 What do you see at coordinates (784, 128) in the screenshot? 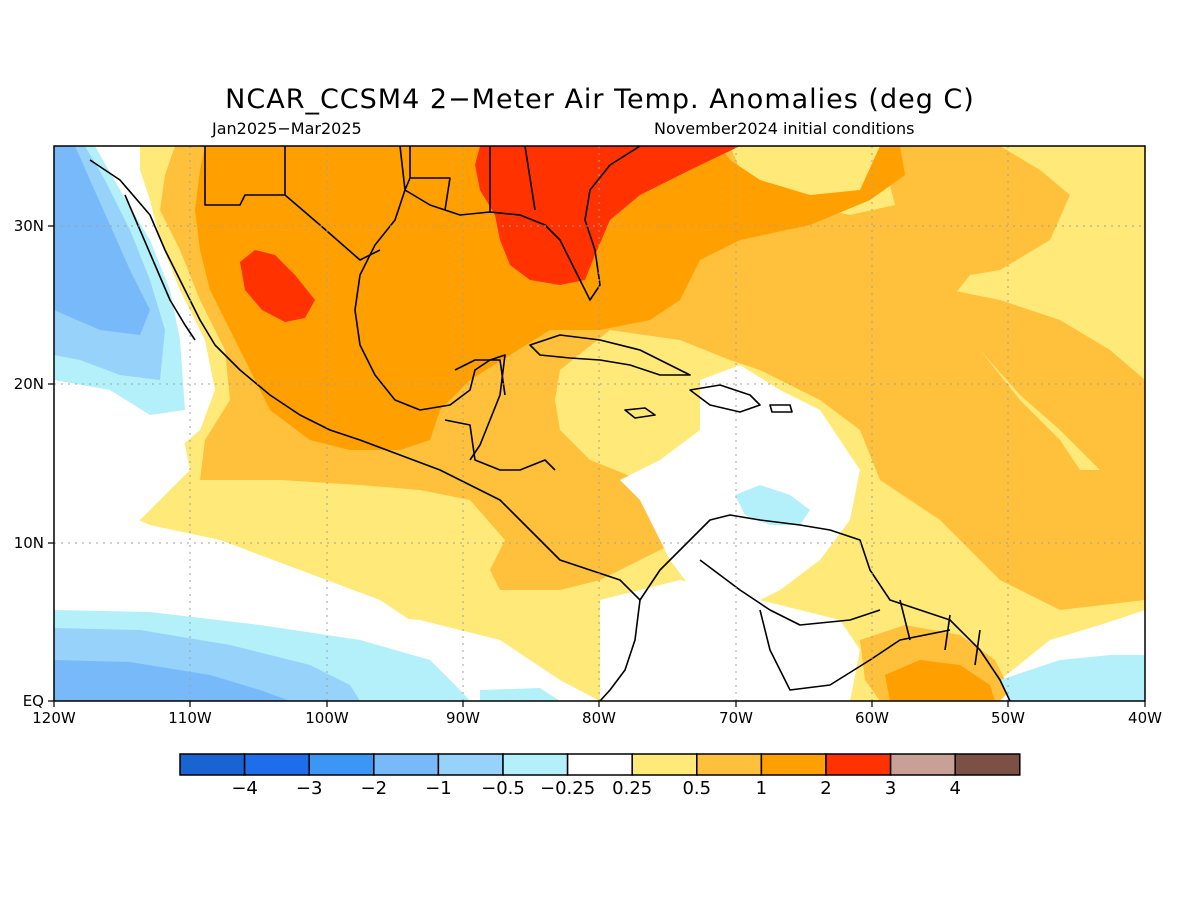
I see `initial-conditions: November2024 initial conditions` at bounding box center [784, 128].